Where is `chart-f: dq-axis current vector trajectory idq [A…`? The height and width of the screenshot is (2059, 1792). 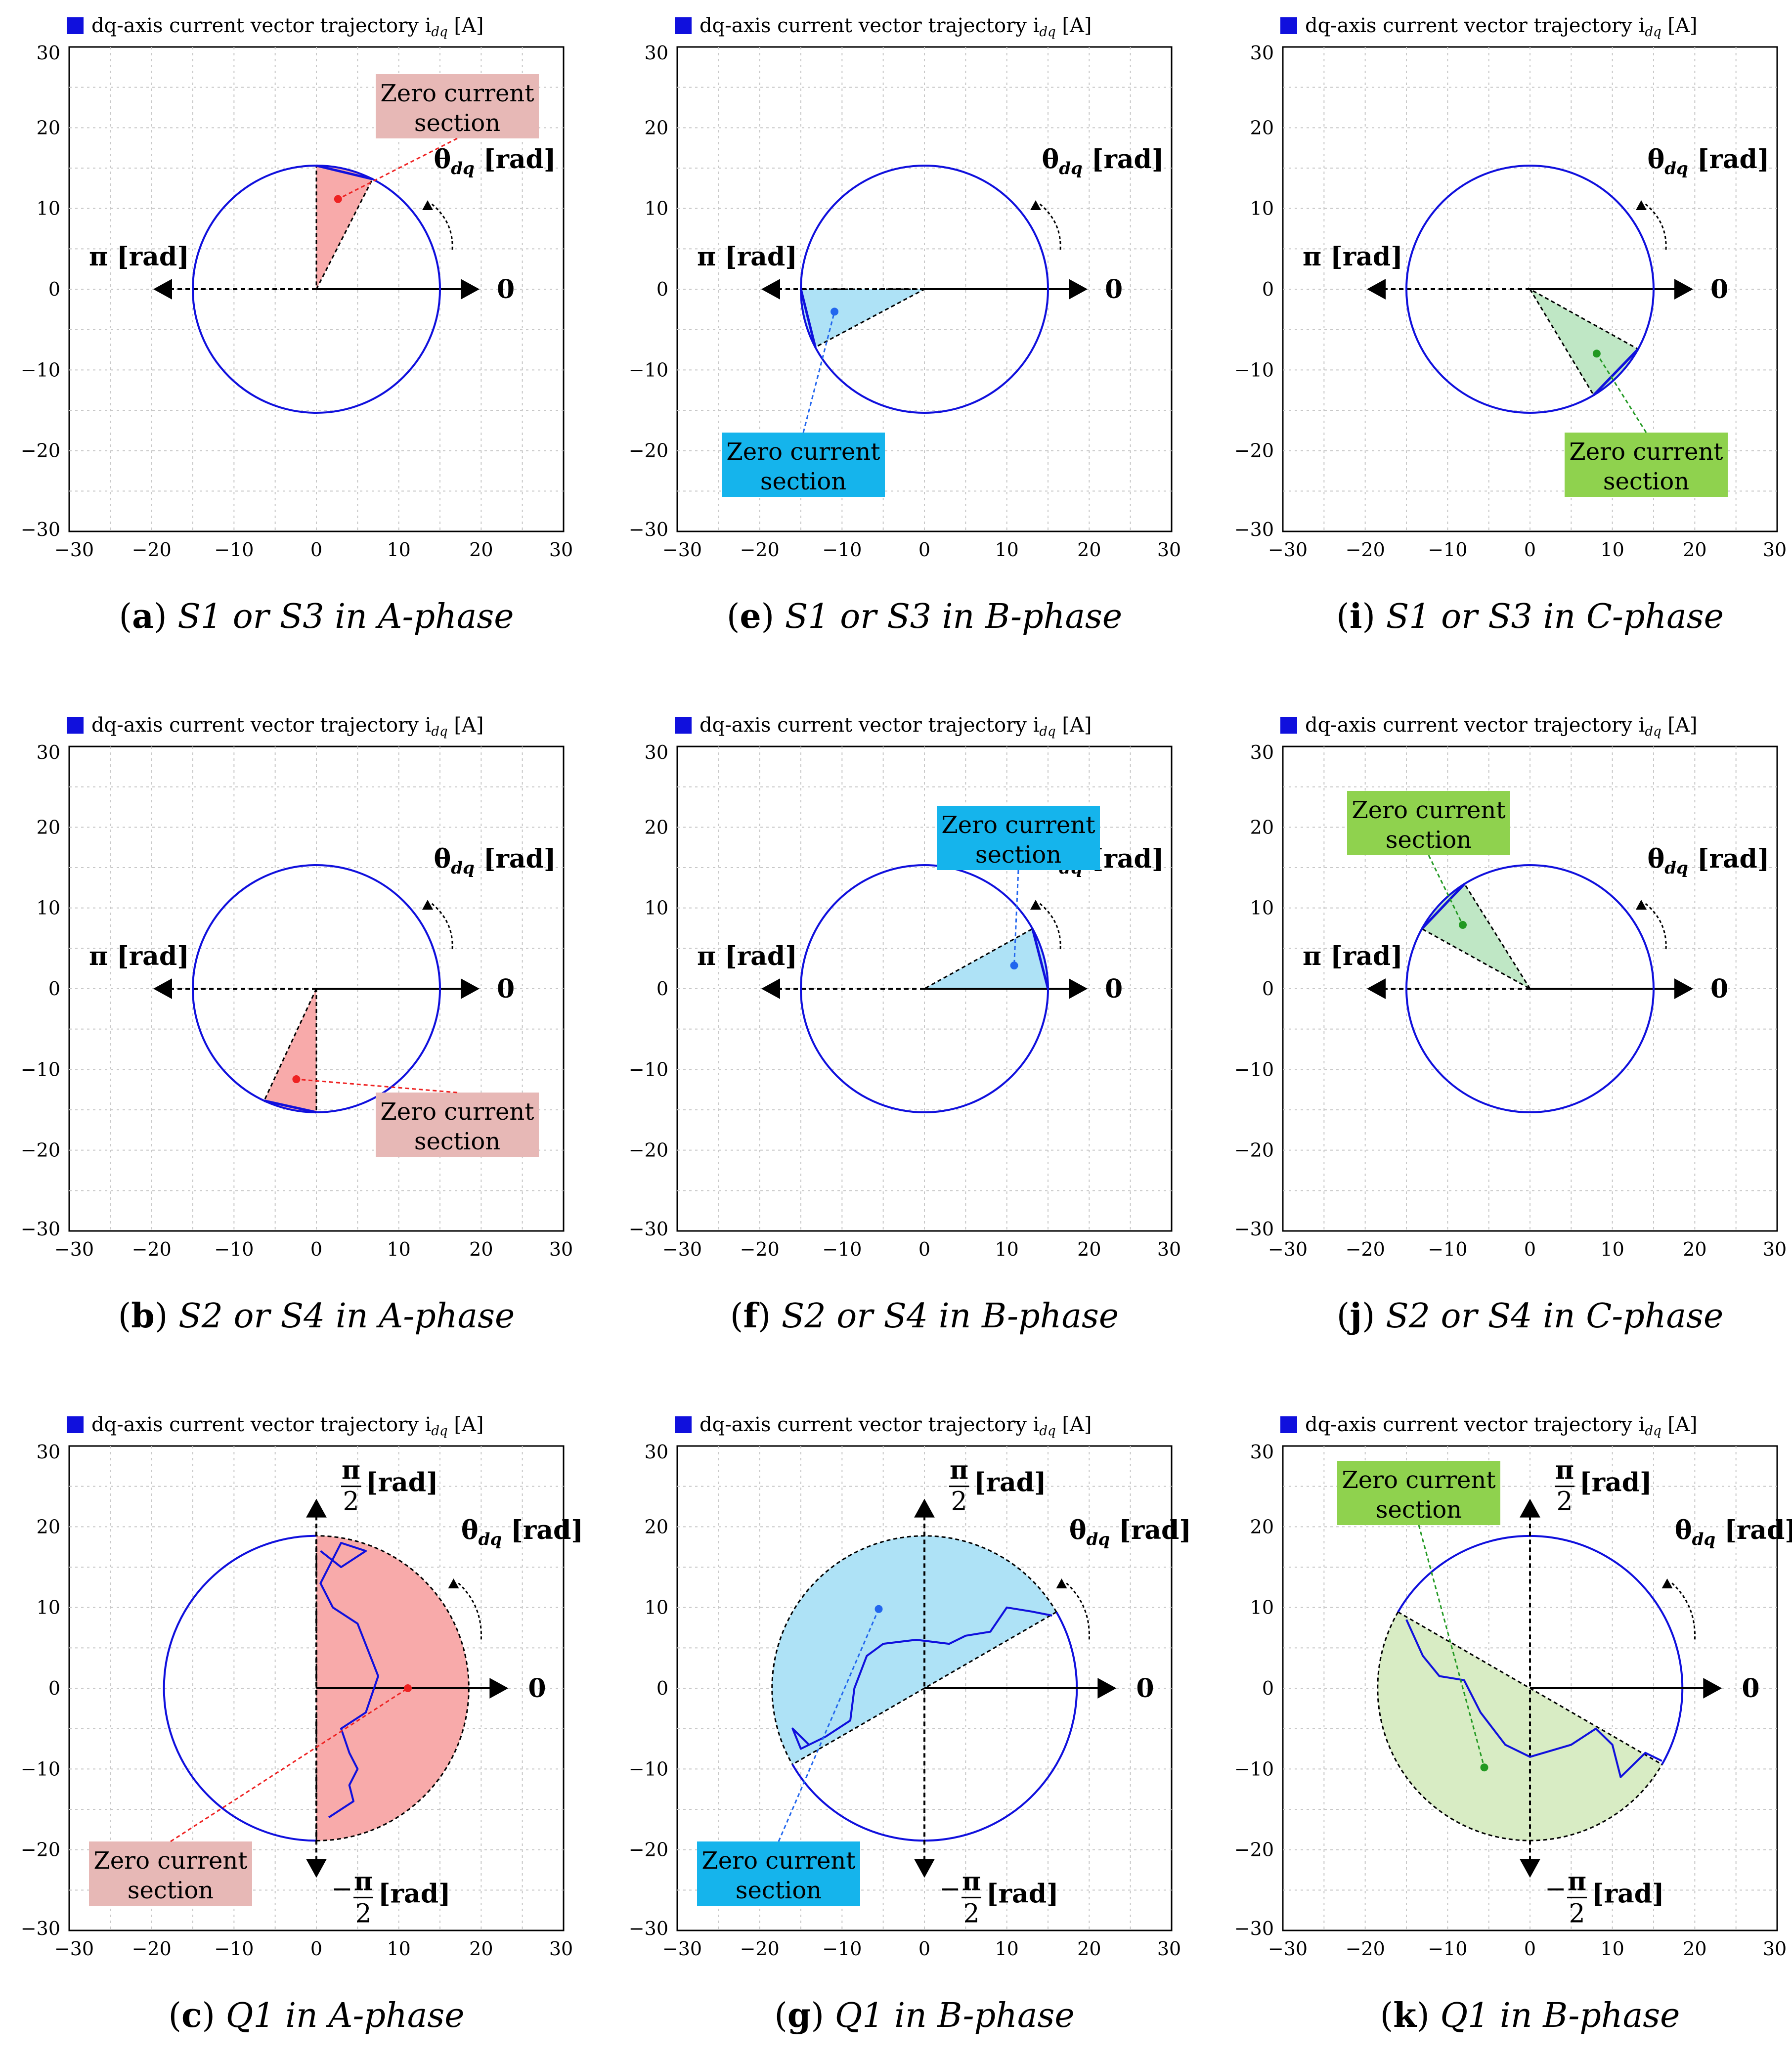
chart-f: dq-axis current vector trajectory idq [A… is located at coordinates (905, 1025).